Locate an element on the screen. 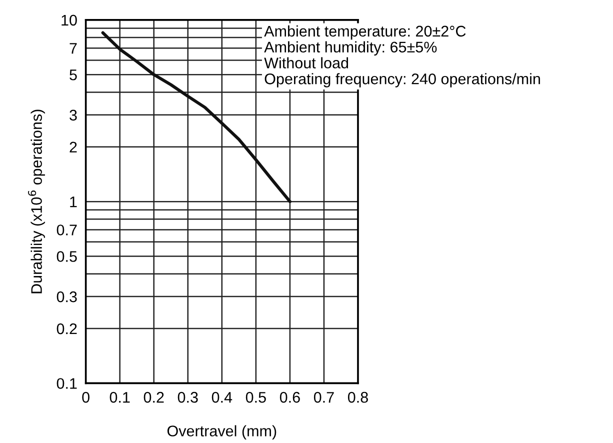  y-tick-label: 2 is located at coordinates (73, 147).